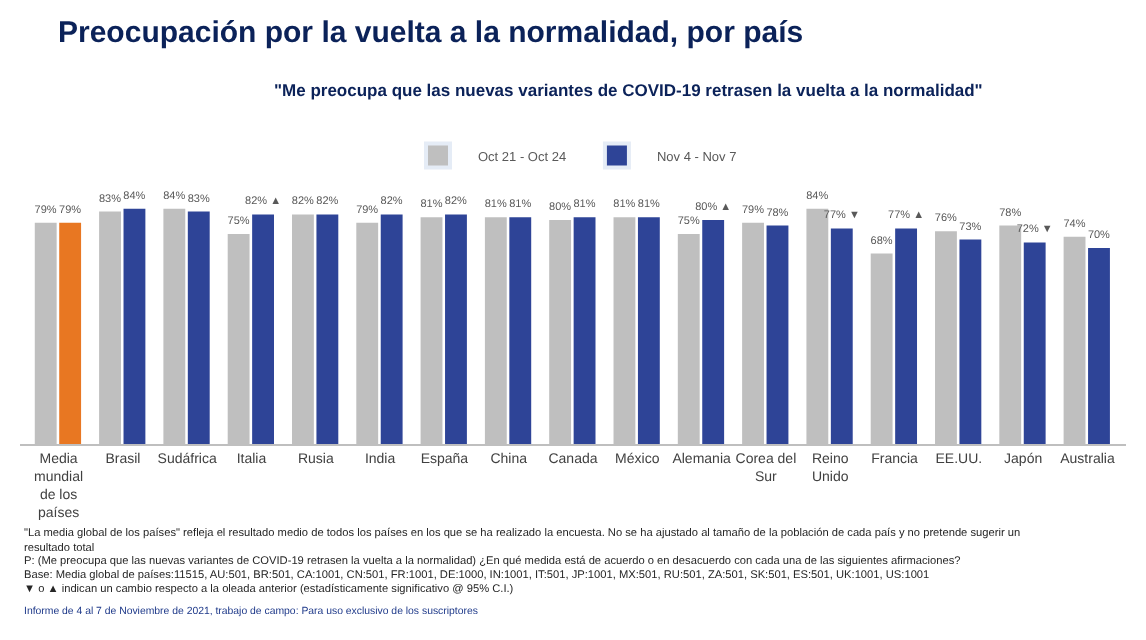 This screenshot has width=1146, height=640. What do you see at coordinates (431, 33) in the screenshot?
I see `chart-title: Preocupación por la vuelta a la normalidad, por país` at bounding box center [431, 33].